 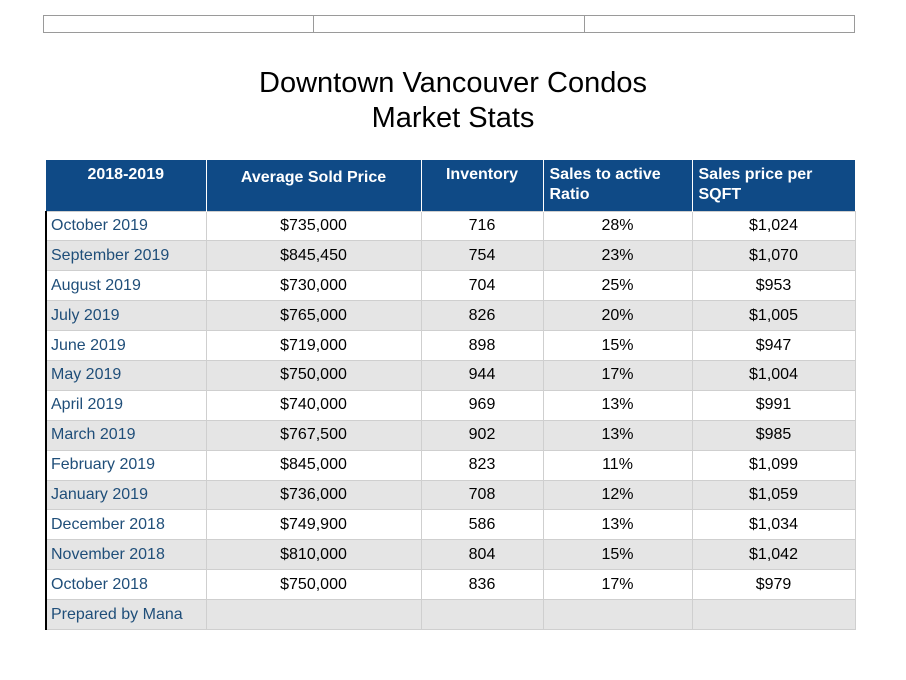 I want to click on table-row: October 2018 $750,000 836 17% $979, so click(x=450, y=585).